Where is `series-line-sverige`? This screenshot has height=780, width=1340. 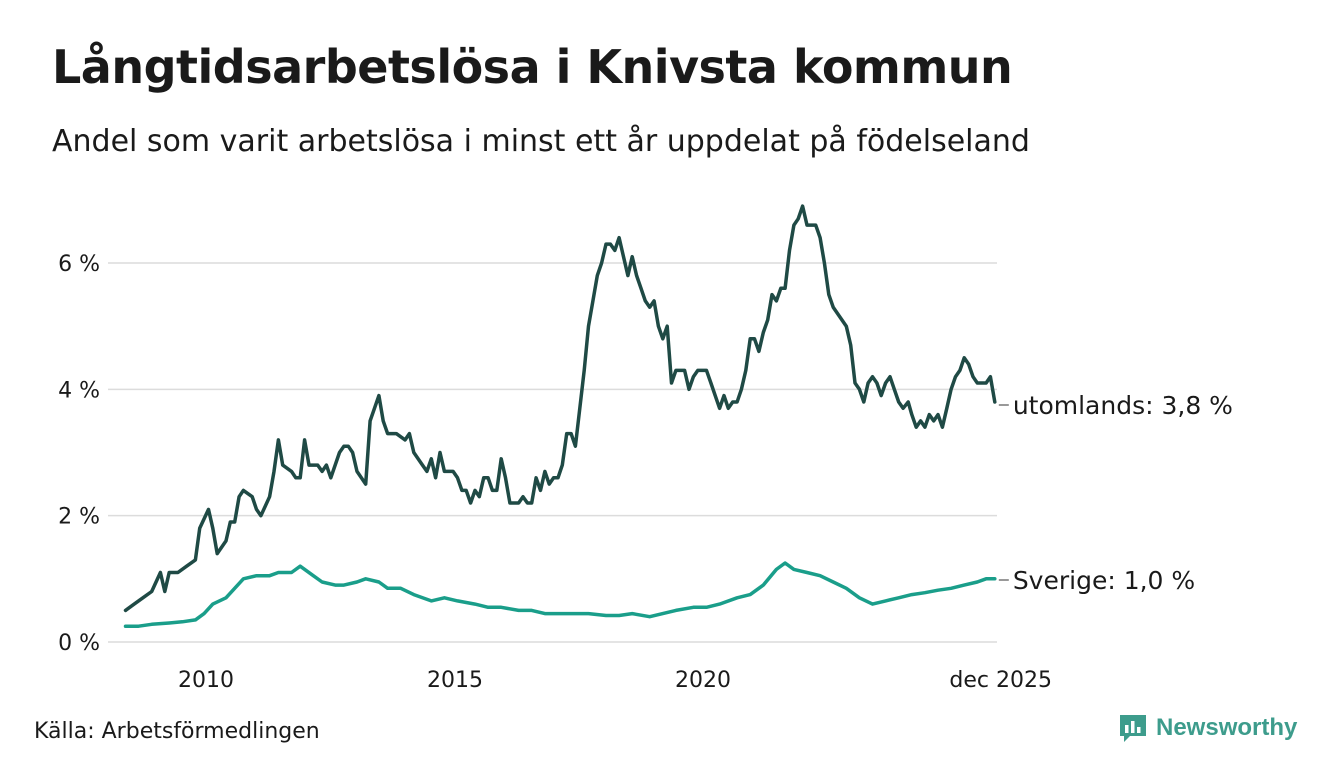
series-line-sverige is located at coordinates (560, 594).